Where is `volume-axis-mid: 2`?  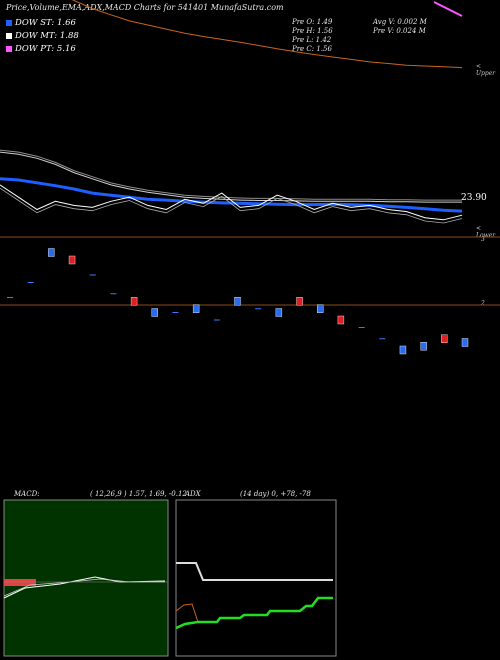 volume-axis-mid: 2 is located at coordinates (483, 303).